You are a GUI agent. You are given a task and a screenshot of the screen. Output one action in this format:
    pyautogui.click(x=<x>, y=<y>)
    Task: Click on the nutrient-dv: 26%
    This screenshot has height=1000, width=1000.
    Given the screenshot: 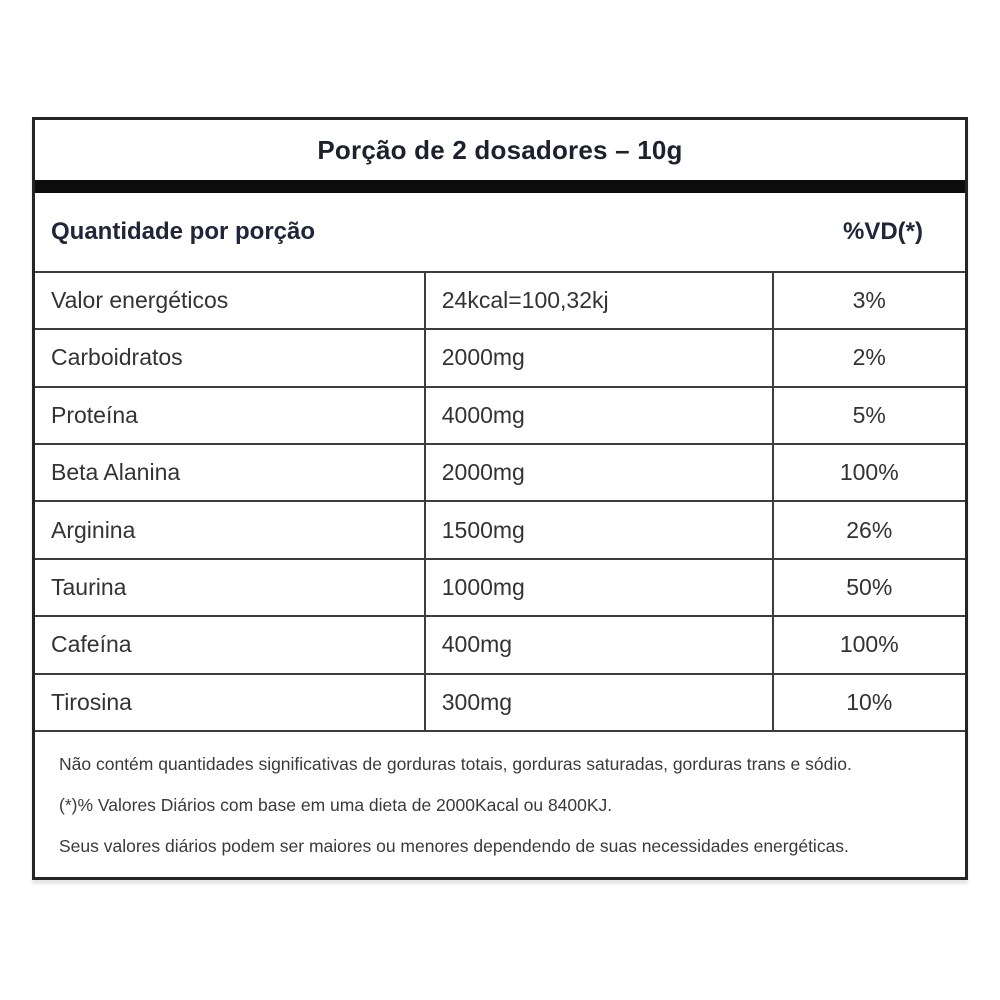 What is the action you would take?
    pyautogui.click(x=868, y=529)
    